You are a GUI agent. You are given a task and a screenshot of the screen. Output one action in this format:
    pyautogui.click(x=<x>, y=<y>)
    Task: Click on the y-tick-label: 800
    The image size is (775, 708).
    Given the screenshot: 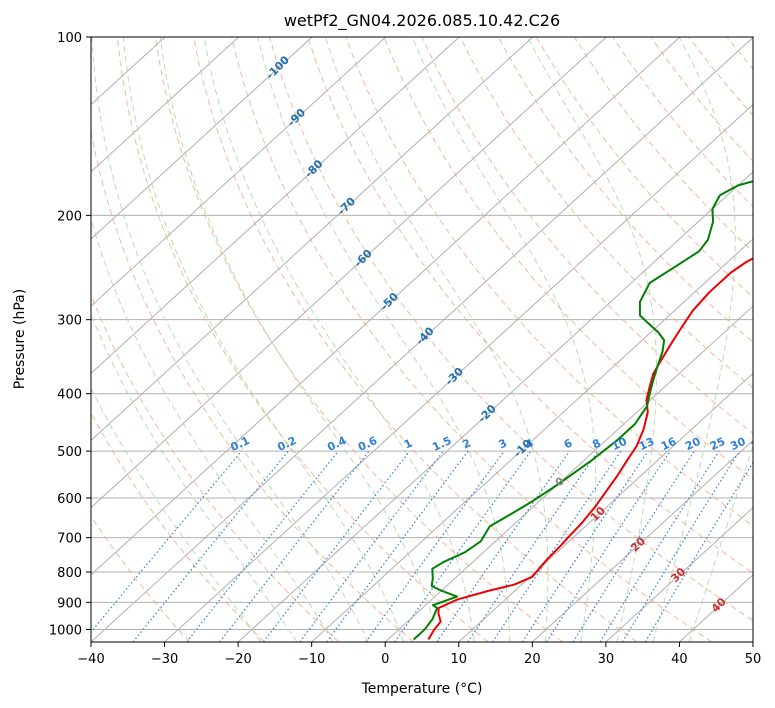 What is the action you would take?
    pyautogui.click(x=69, y=573)
    